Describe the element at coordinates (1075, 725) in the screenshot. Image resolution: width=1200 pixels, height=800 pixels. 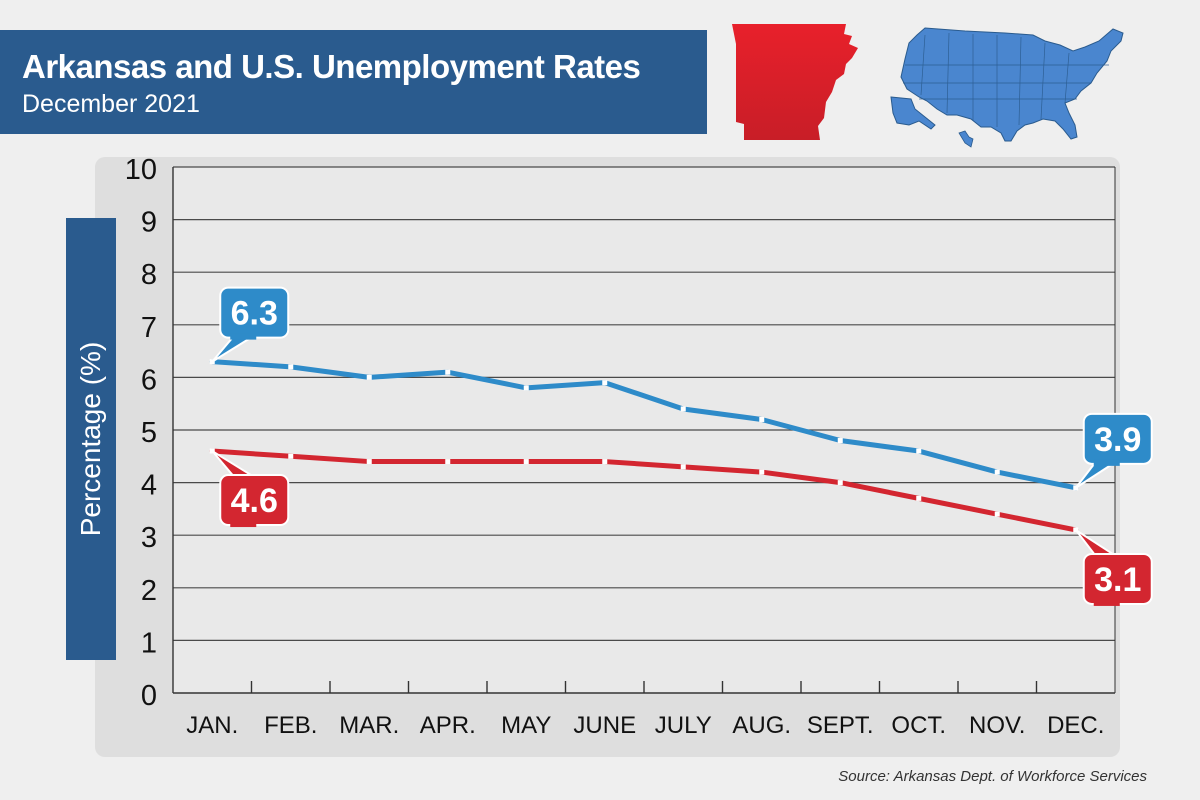
I see `x-tick-label-11: DEC.` at that location.